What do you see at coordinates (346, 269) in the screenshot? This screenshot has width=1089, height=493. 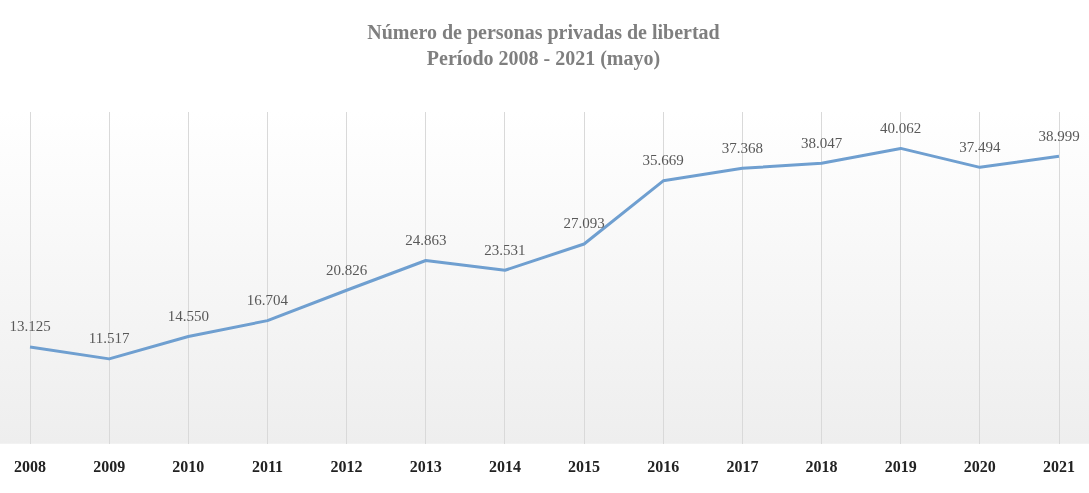 I see `data-label: 20.826` at bounding box center [346, 269].